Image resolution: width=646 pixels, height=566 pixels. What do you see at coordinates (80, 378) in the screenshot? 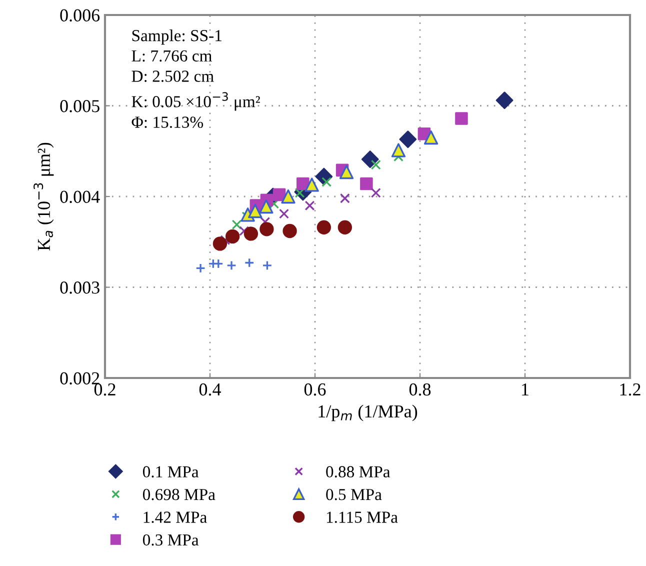
I see `y-tick-label: 0.002` at bounding box center [80, 378].